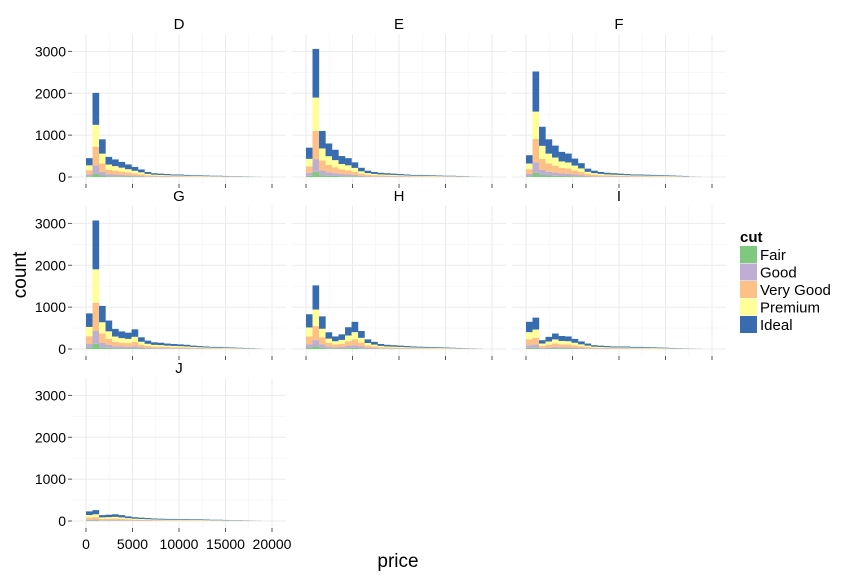  I want to click on bar-I-bin-4-premium, so click(555, 341).